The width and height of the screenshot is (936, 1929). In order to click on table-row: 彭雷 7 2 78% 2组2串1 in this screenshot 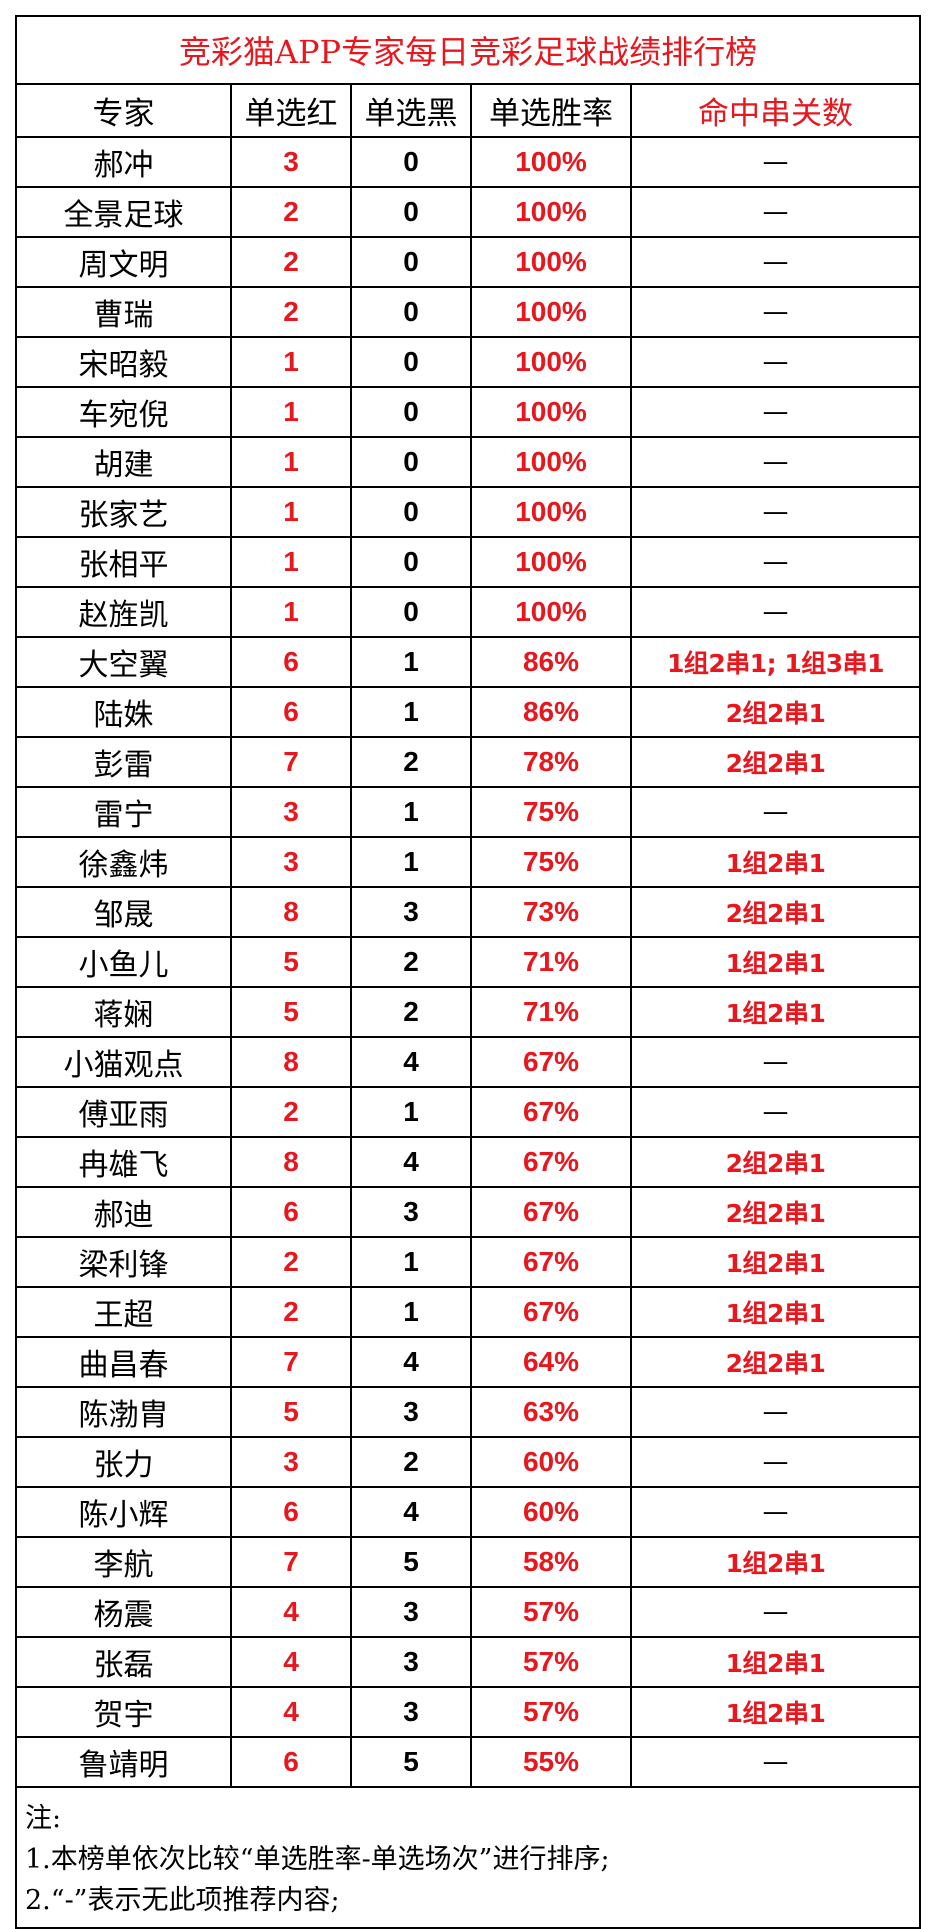, I will do `click(468, 762)`.